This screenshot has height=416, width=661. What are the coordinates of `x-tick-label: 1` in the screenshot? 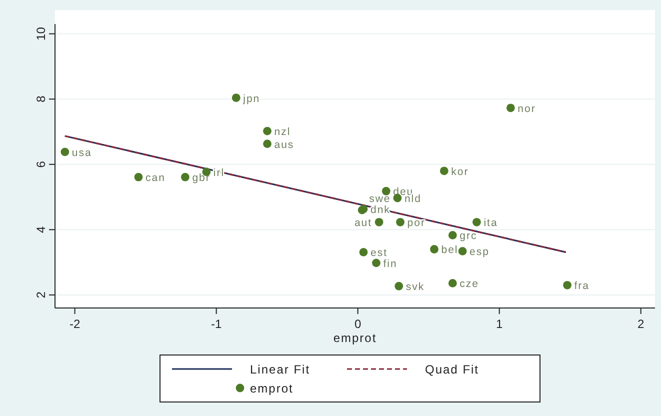 It's located at (499, 324).